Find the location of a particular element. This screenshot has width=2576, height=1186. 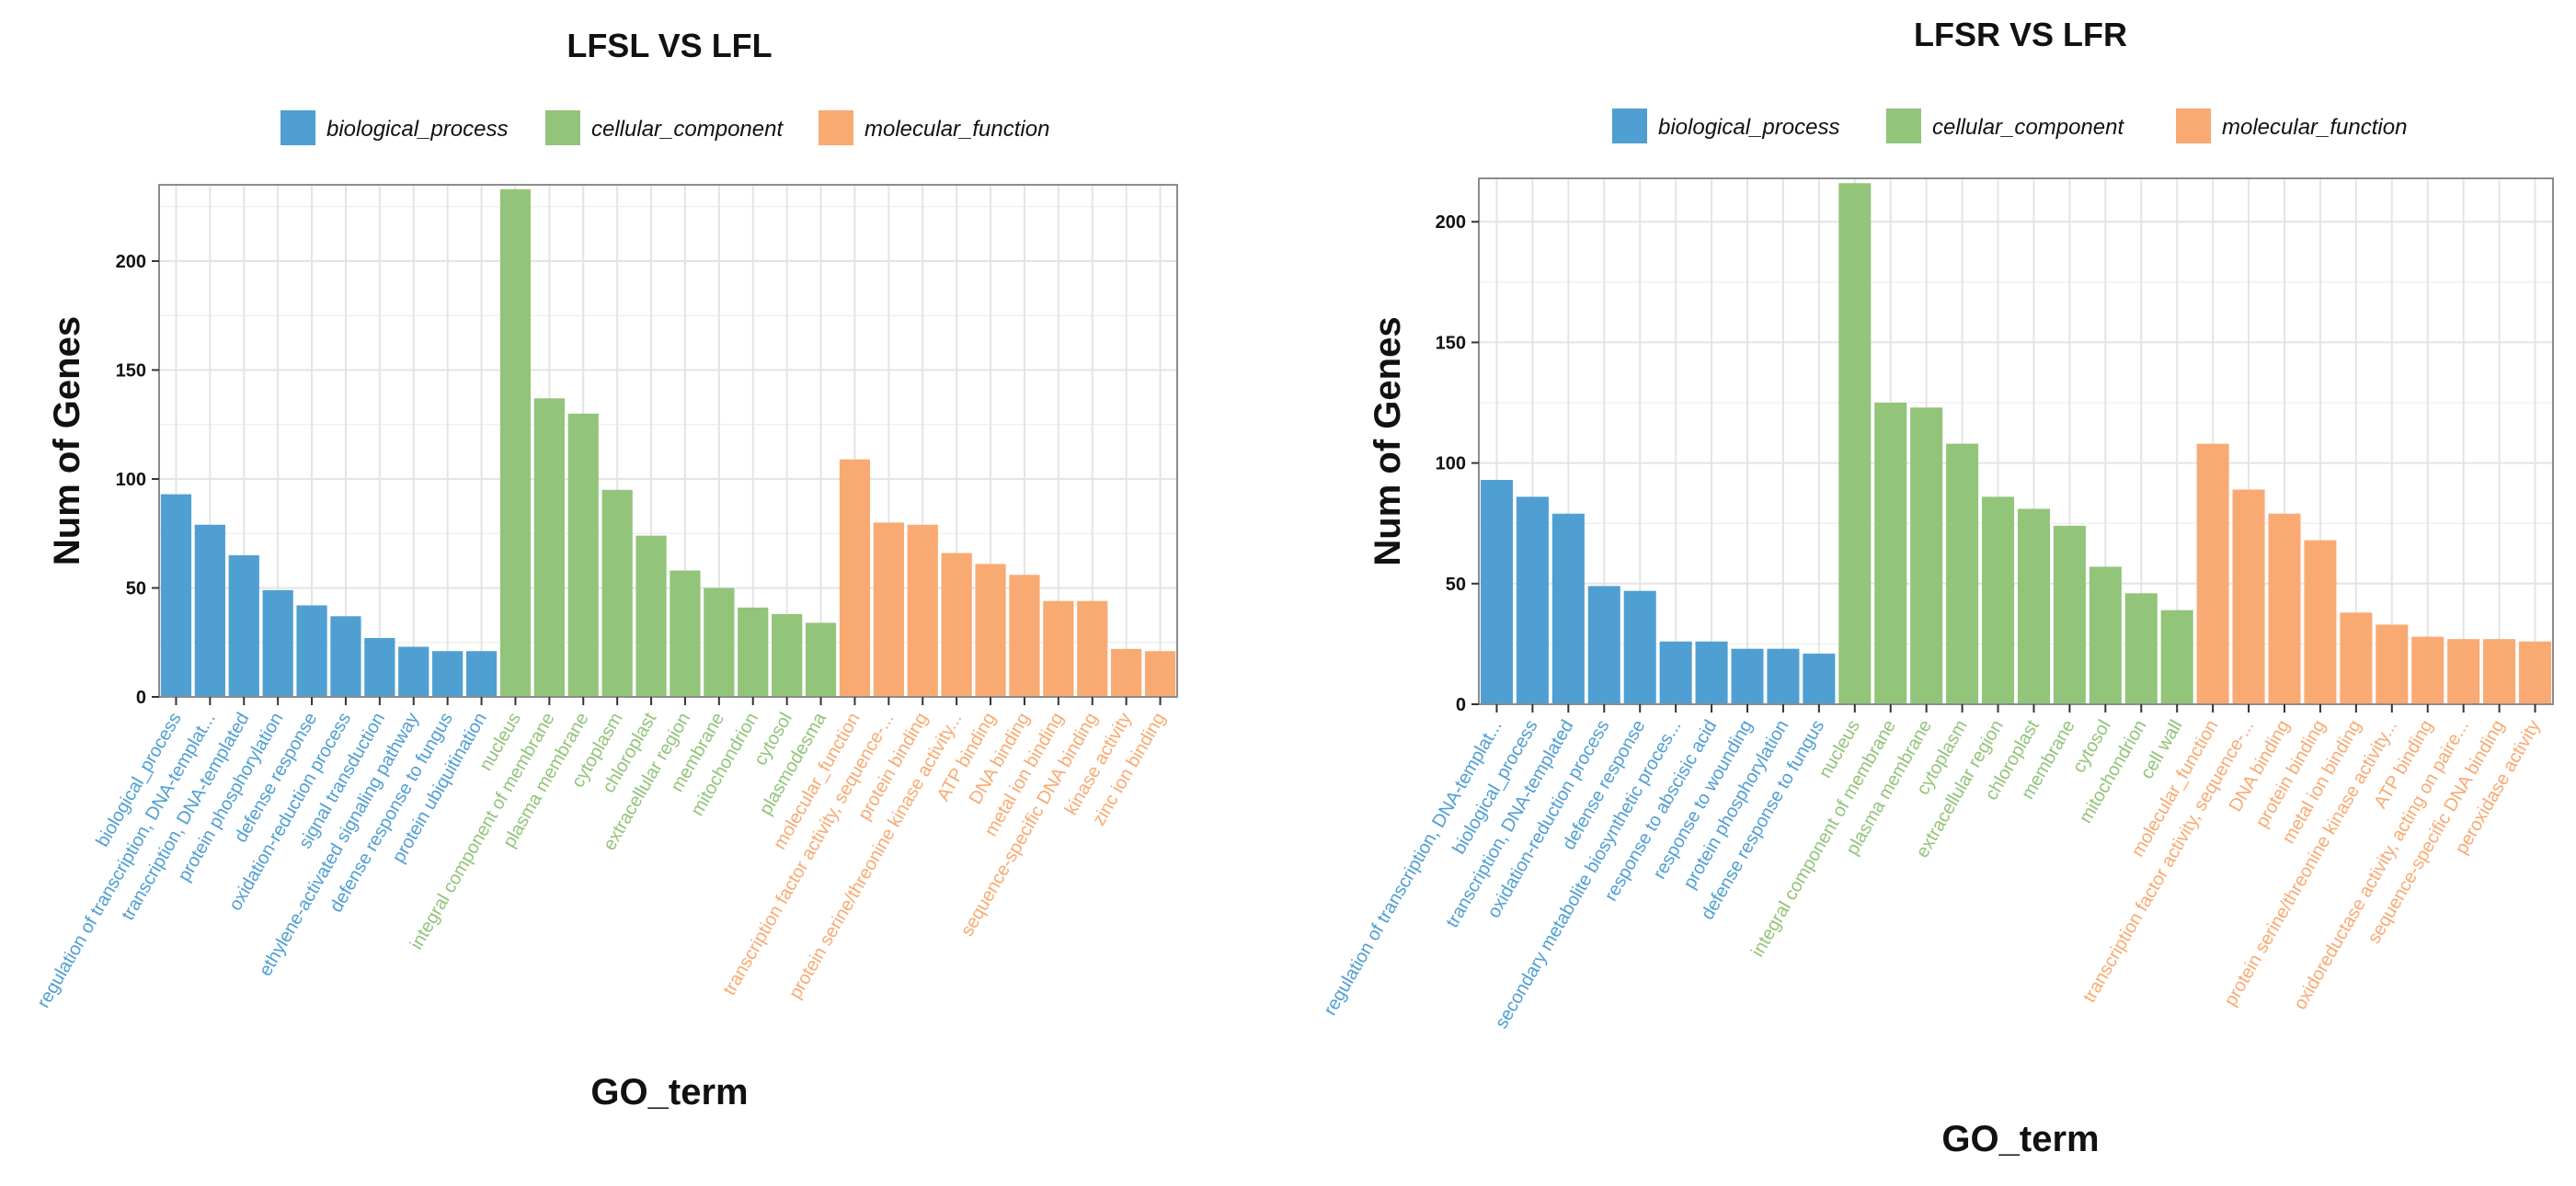

chart-title: LFSL VS LFL is located at coordinates (669, 45).